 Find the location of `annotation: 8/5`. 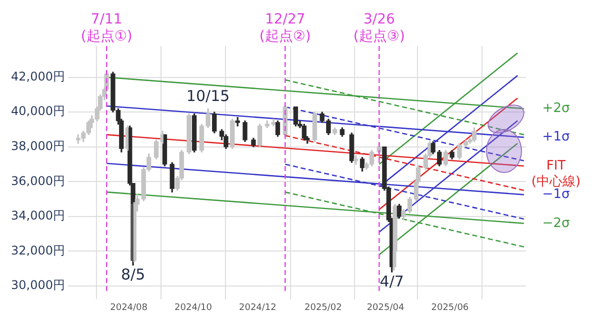

annotation: 8/5 is located at coordinates (133, 275).